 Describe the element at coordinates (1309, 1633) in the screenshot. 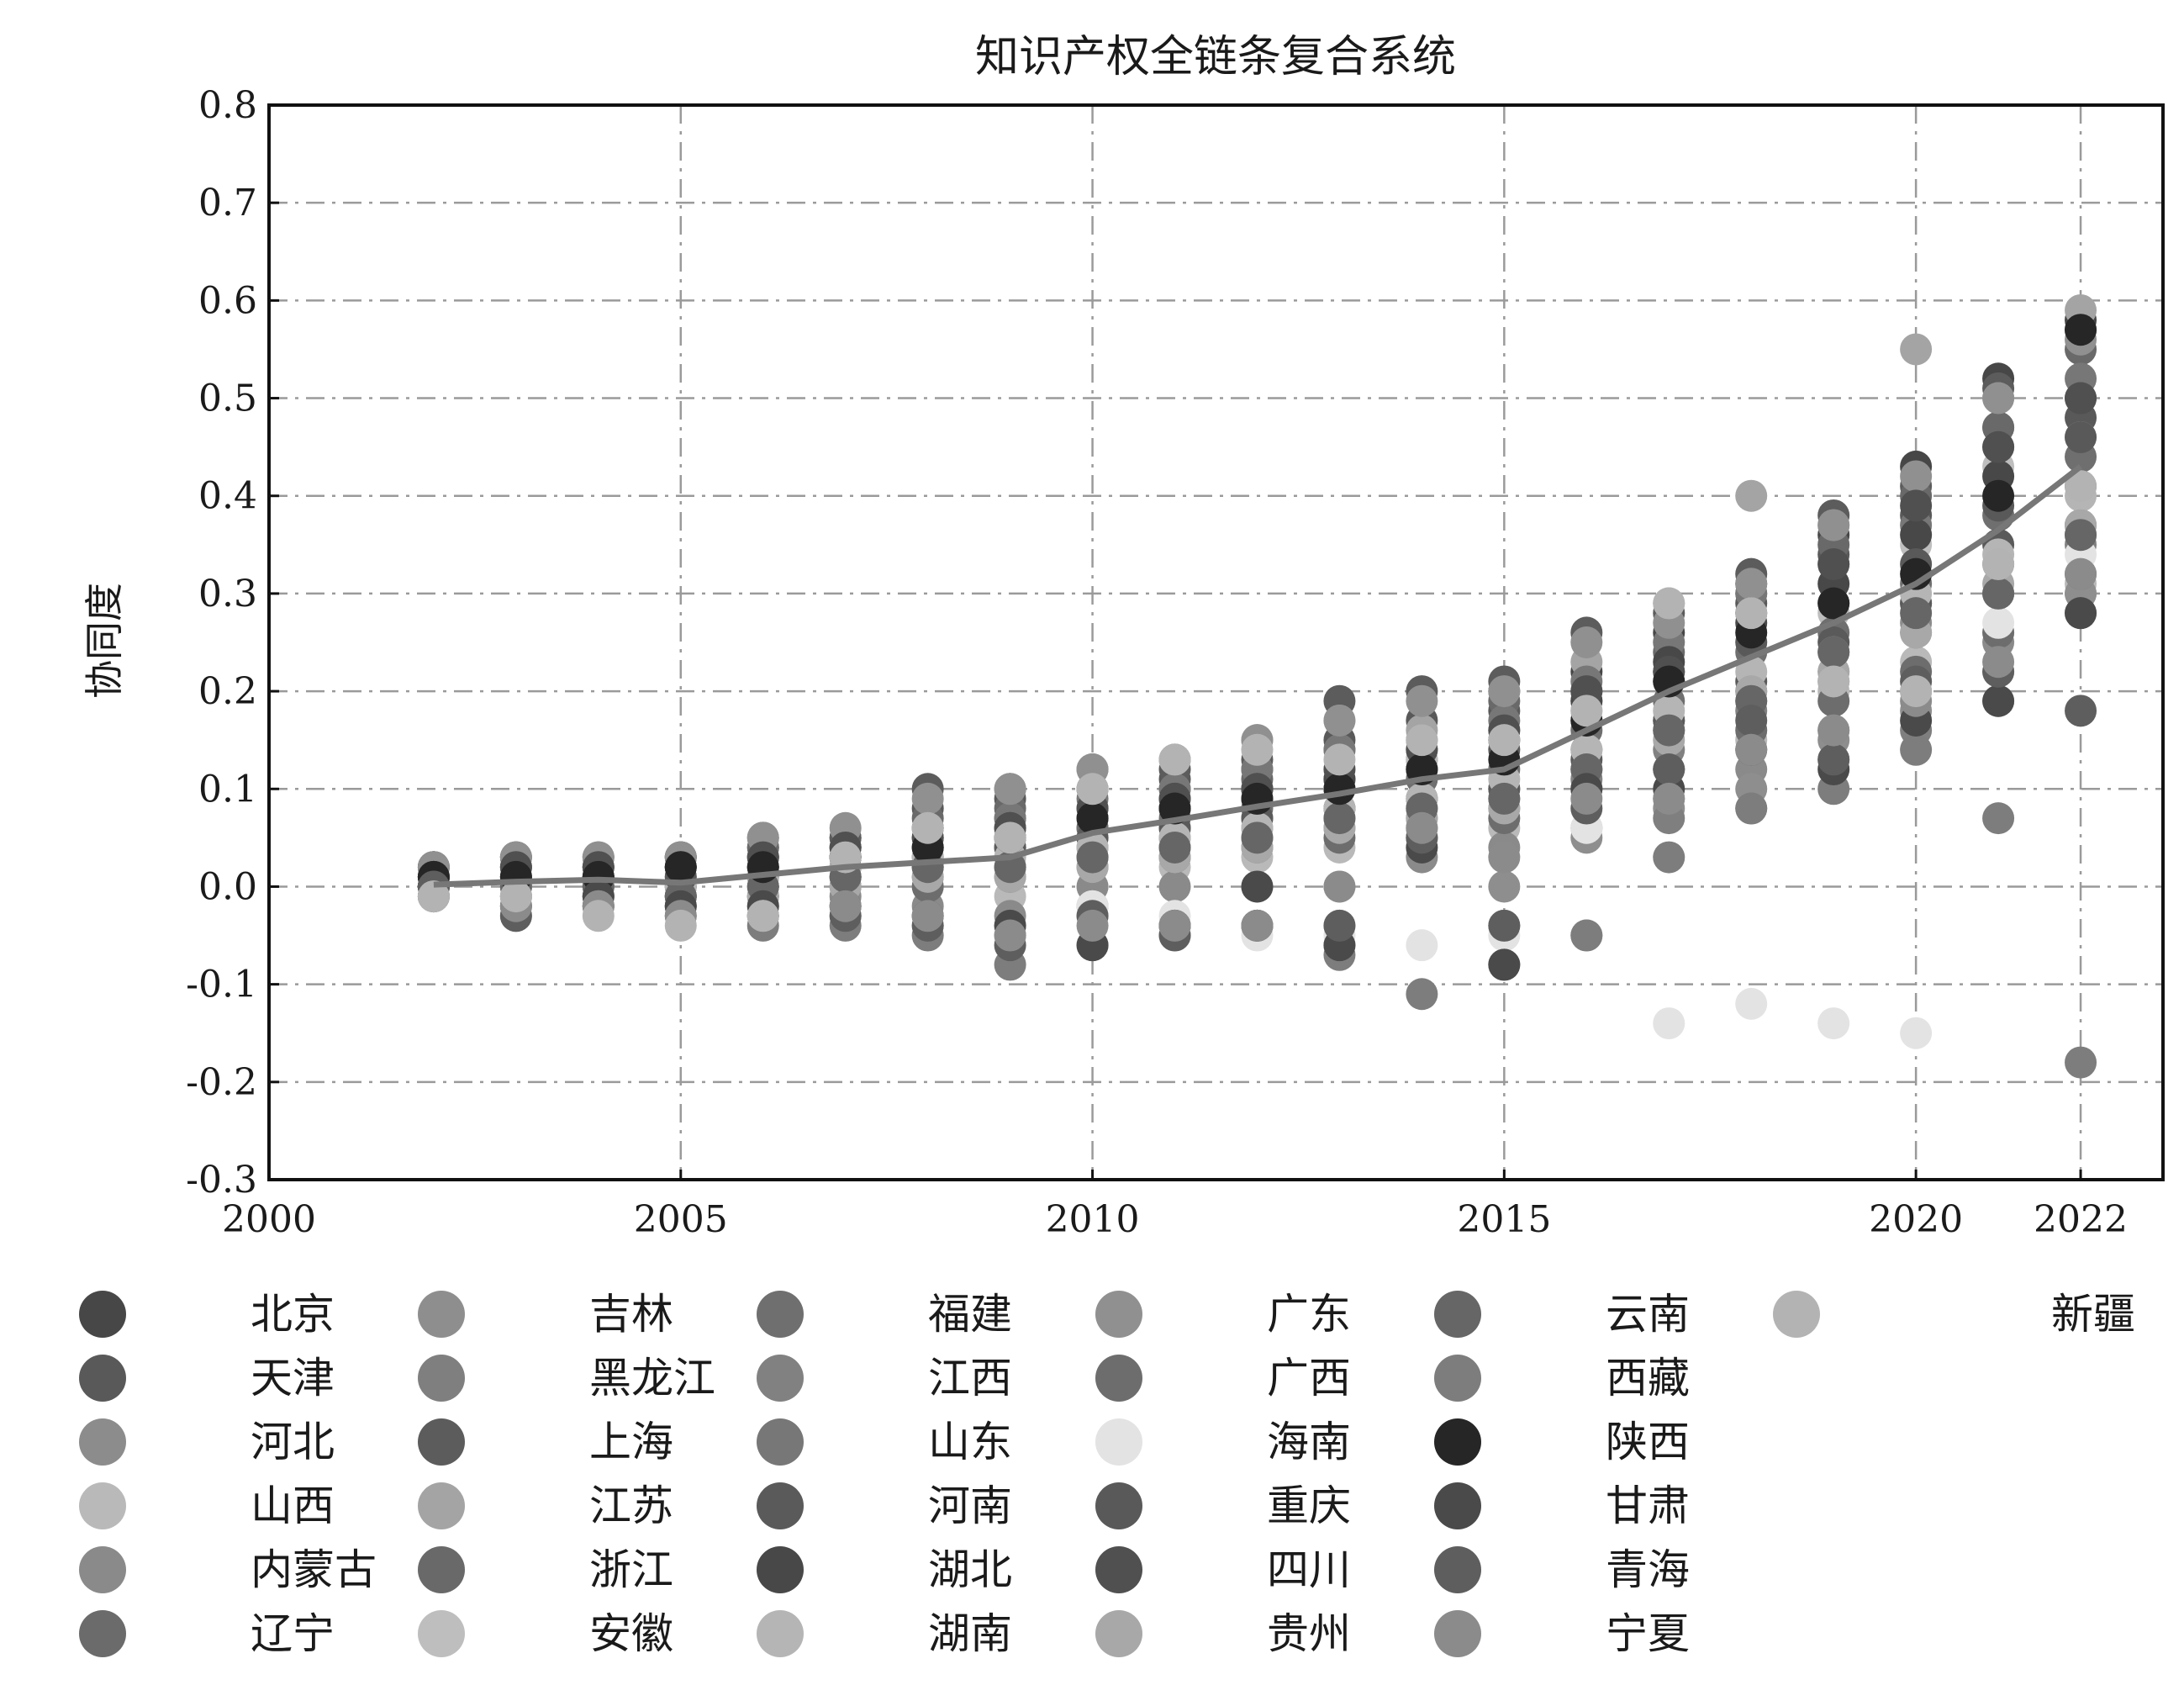

I see `legend-label: 贵州` at that location.